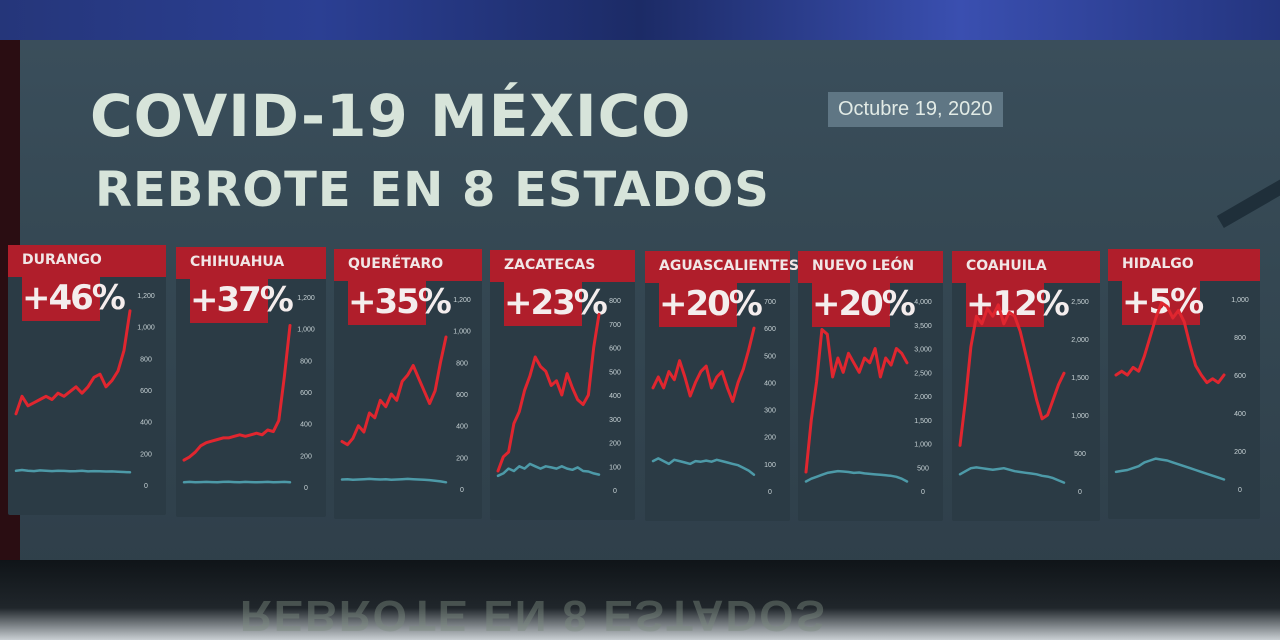 Image resolution: width=1280 pixels, height=640 pixels. What do you see at coordinates (396, 264) in the screenshot?
I see `state-name: QUERÉTARO` at bounding box center [396, 264].